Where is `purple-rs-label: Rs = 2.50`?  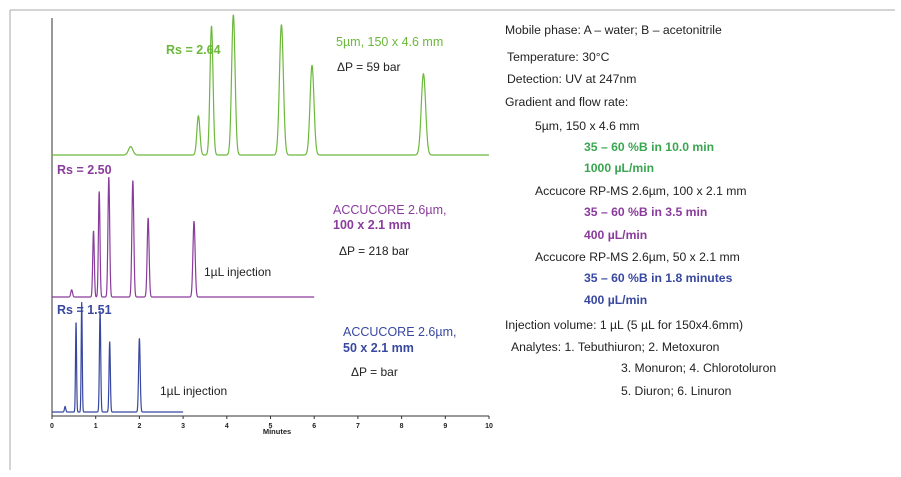
purple-rs-label: Rs = 2.50 is located at coordinates (84, 170).